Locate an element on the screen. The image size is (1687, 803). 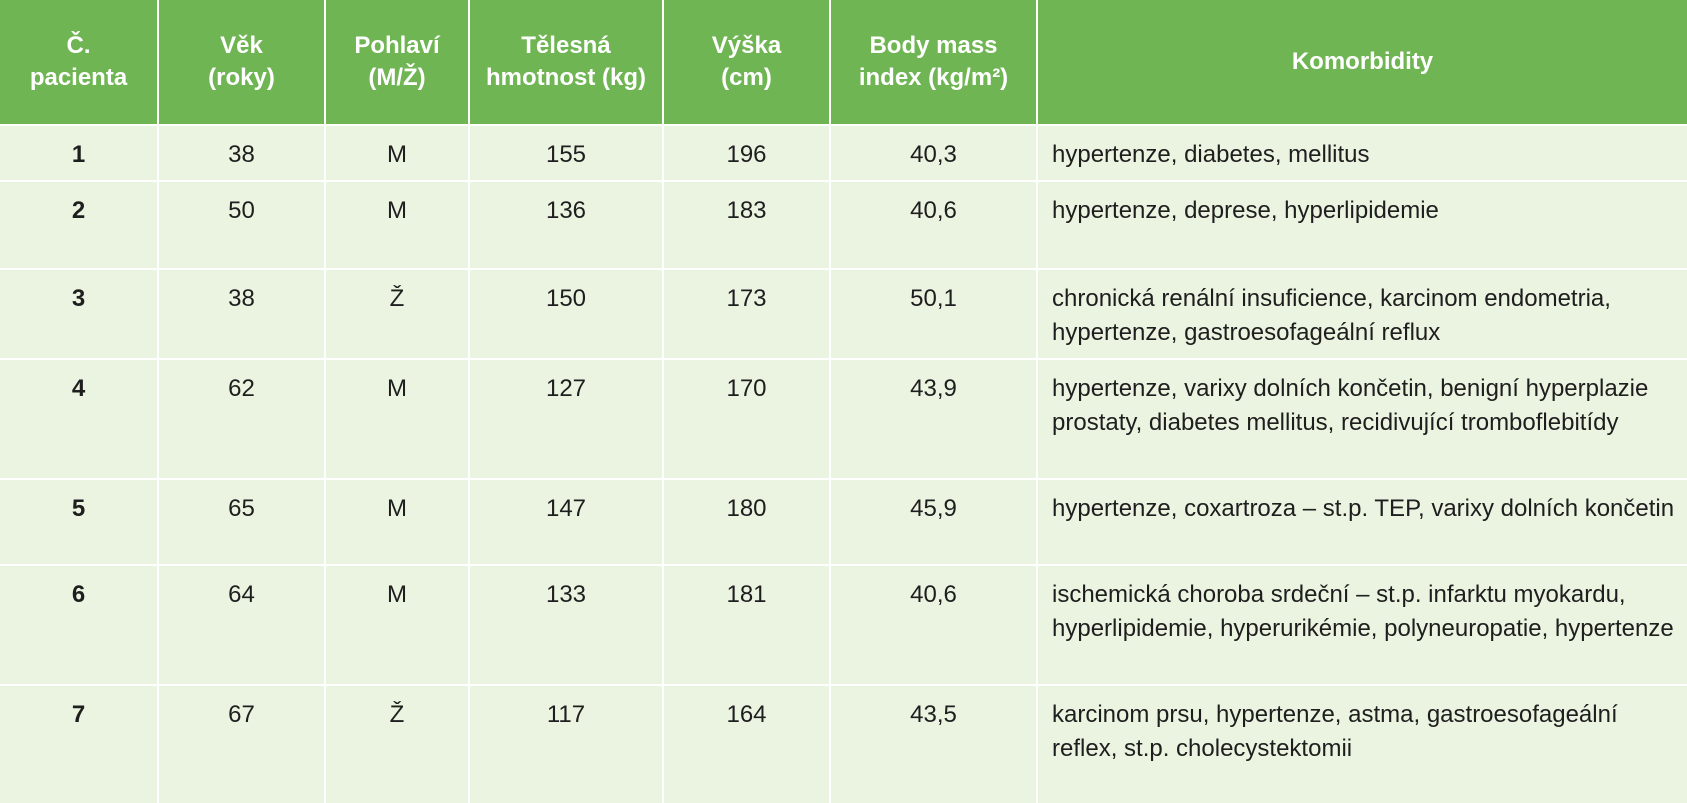
header-line: Pohlaví is located at coordinates (397, 45).